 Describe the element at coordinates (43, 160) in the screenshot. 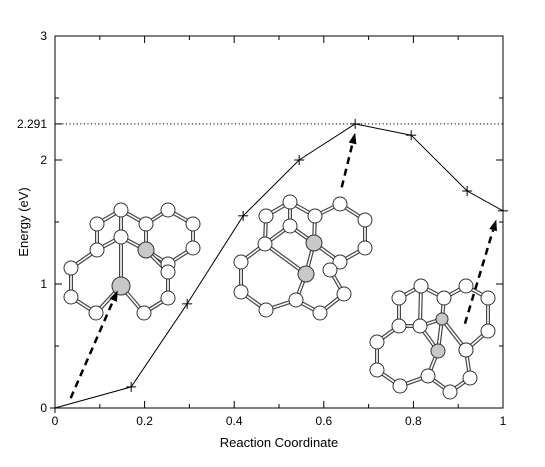

I see `y-tick-label: 2` at that location.